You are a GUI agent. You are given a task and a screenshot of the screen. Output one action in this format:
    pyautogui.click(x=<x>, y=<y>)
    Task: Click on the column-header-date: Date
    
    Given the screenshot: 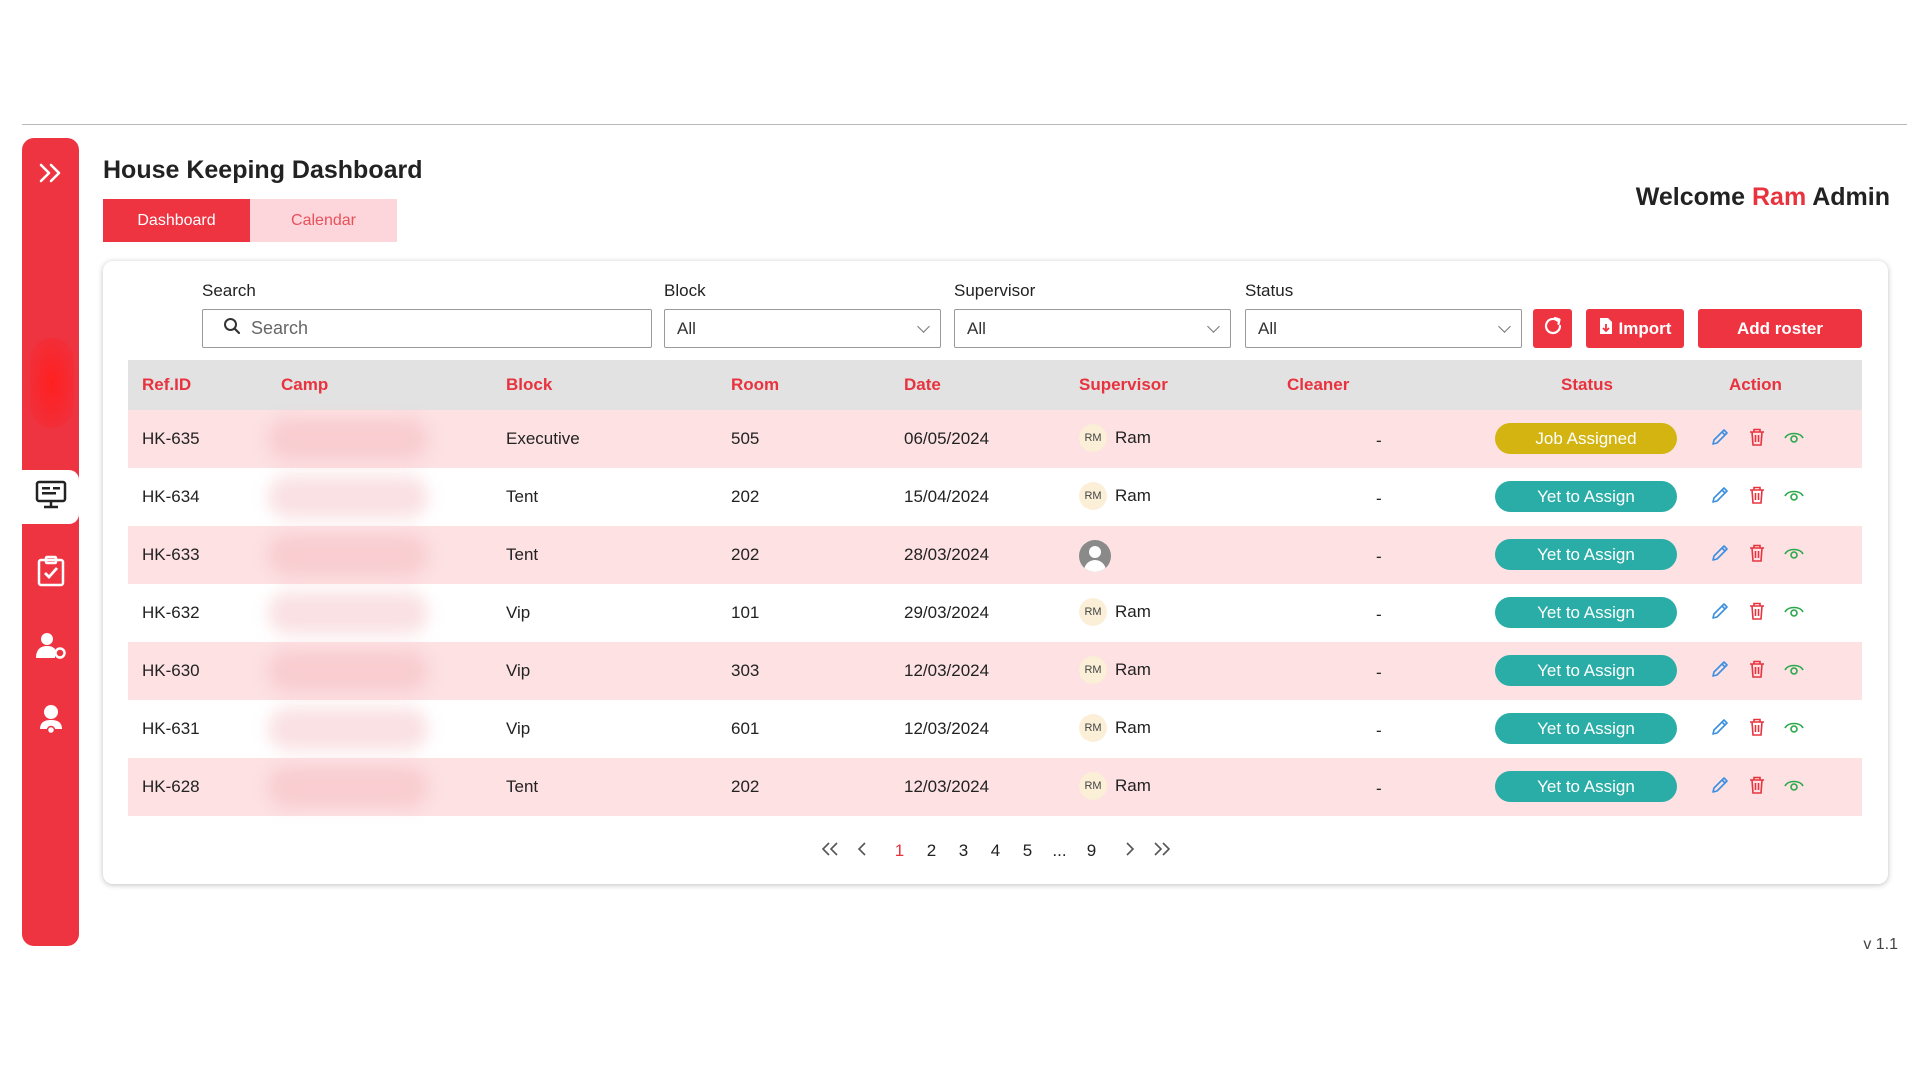 What is the action you would take?
    pyautogui.click(x=922, y=384)
    